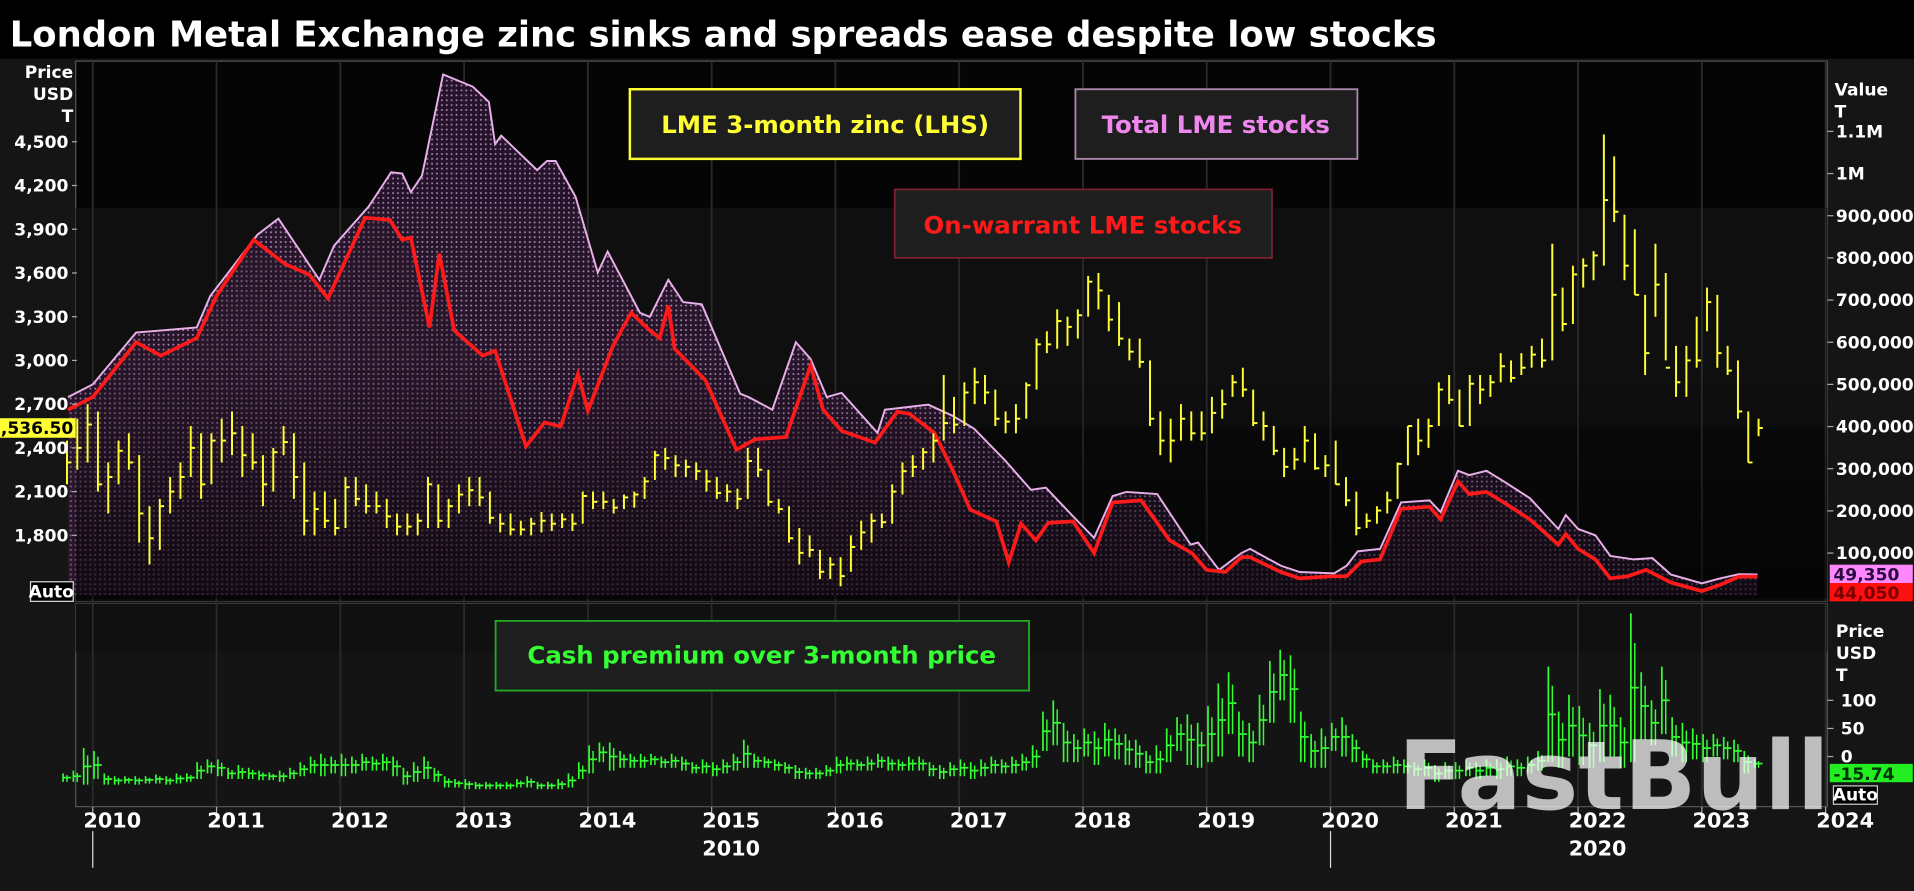  I want to click on lower-axis-tick-label: 50, so click(1853, 730).